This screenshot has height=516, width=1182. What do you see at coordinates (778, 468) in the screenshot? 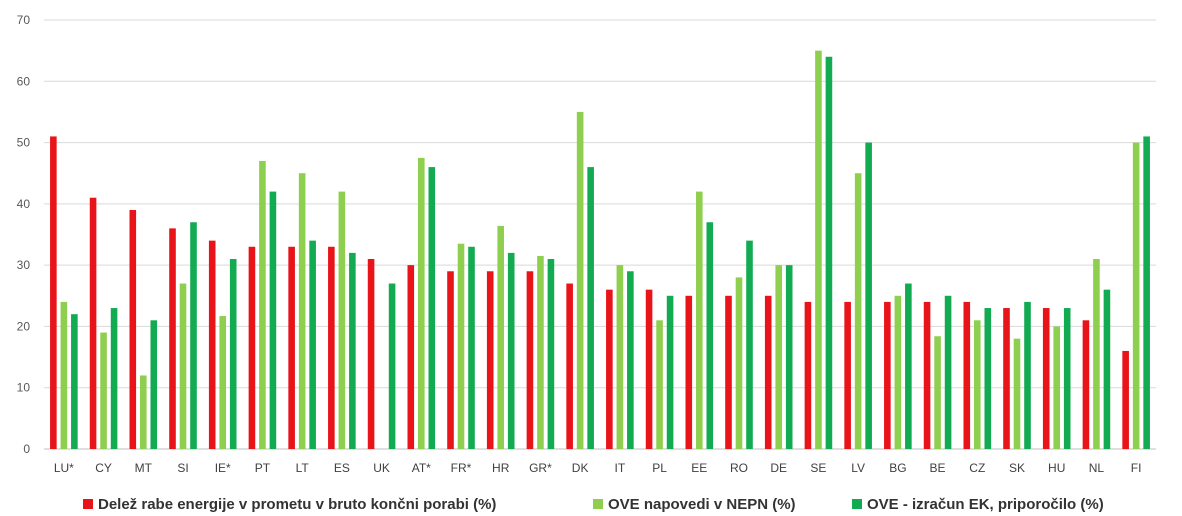
I see `x-tick-label: DE` at bounding box center [778, 468].